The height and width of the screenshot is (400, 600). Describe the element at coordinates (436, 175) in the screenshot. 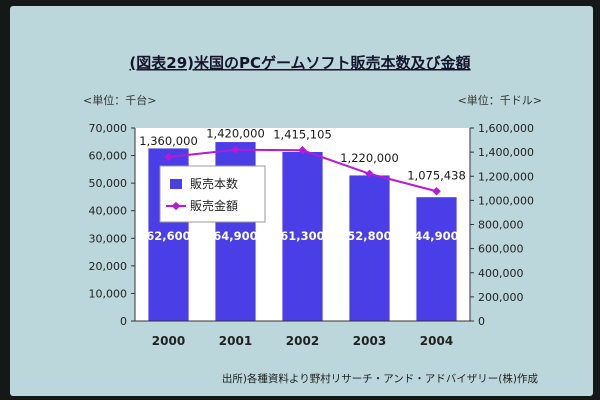

I see `line-value-label: 1,075,438` at that location.